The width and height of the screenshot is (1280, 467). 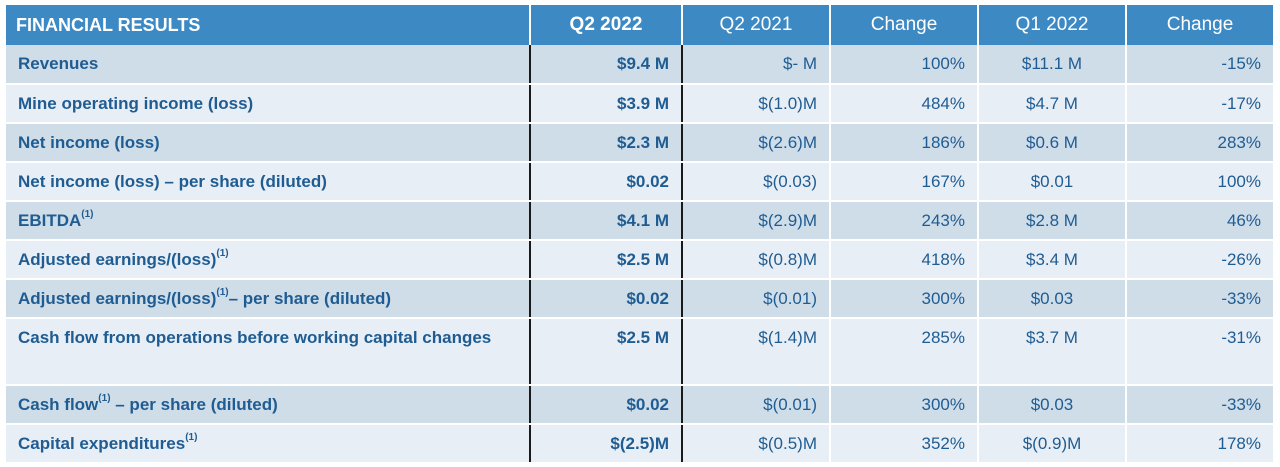 I want to click on header-change-qoq: Change, so click(x=1199, y=25).